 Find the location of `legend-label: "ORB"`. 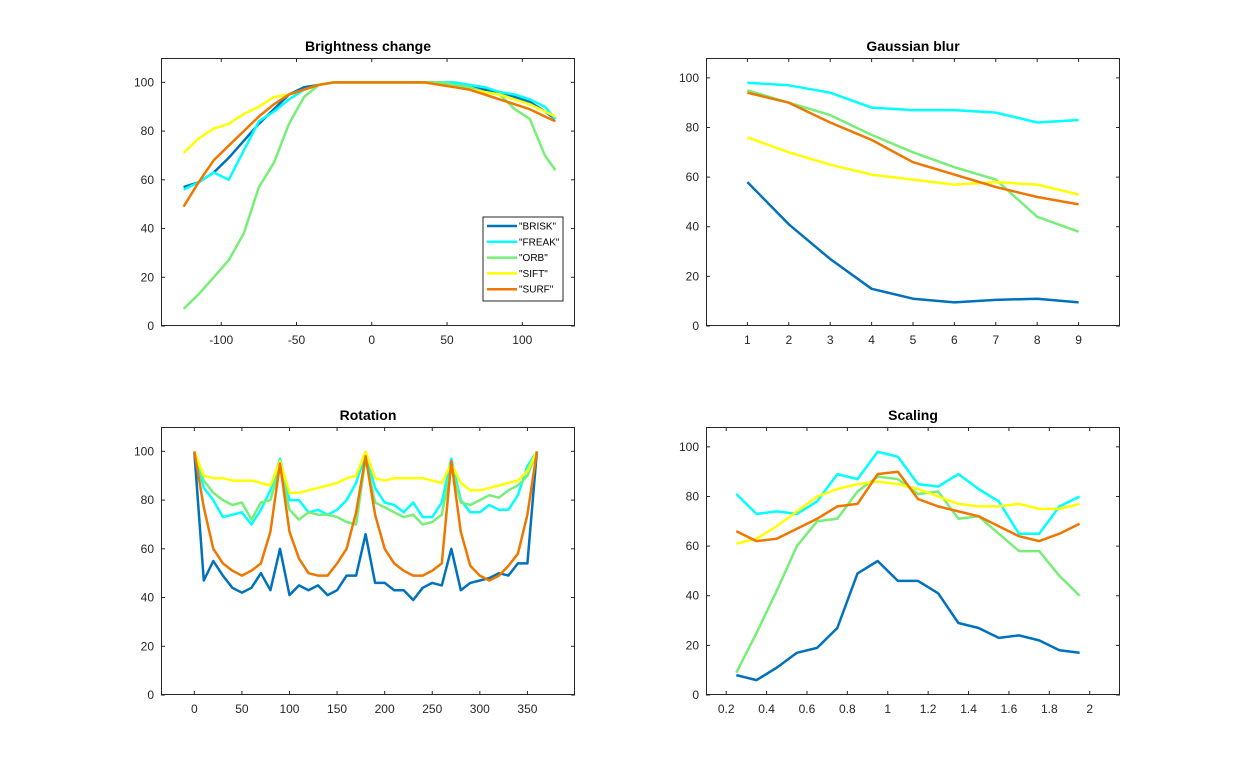

legend-label: "ORB" is located at coordinates (533, 258).